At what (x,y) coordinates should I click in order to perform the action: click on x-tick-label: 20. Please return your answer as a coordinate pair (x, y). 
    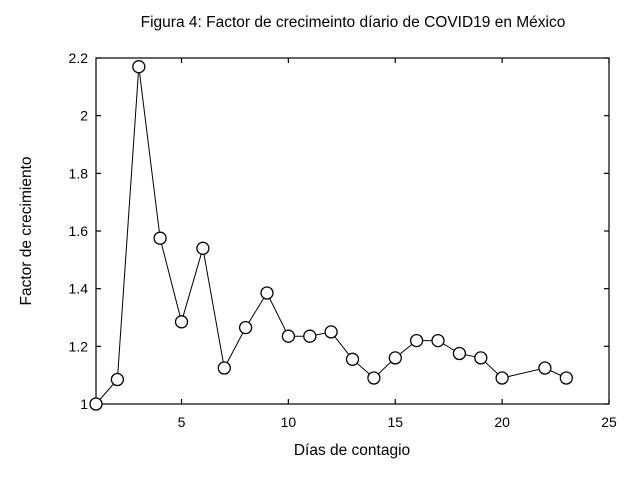
    Looking at the image, I should click on (502, 422).